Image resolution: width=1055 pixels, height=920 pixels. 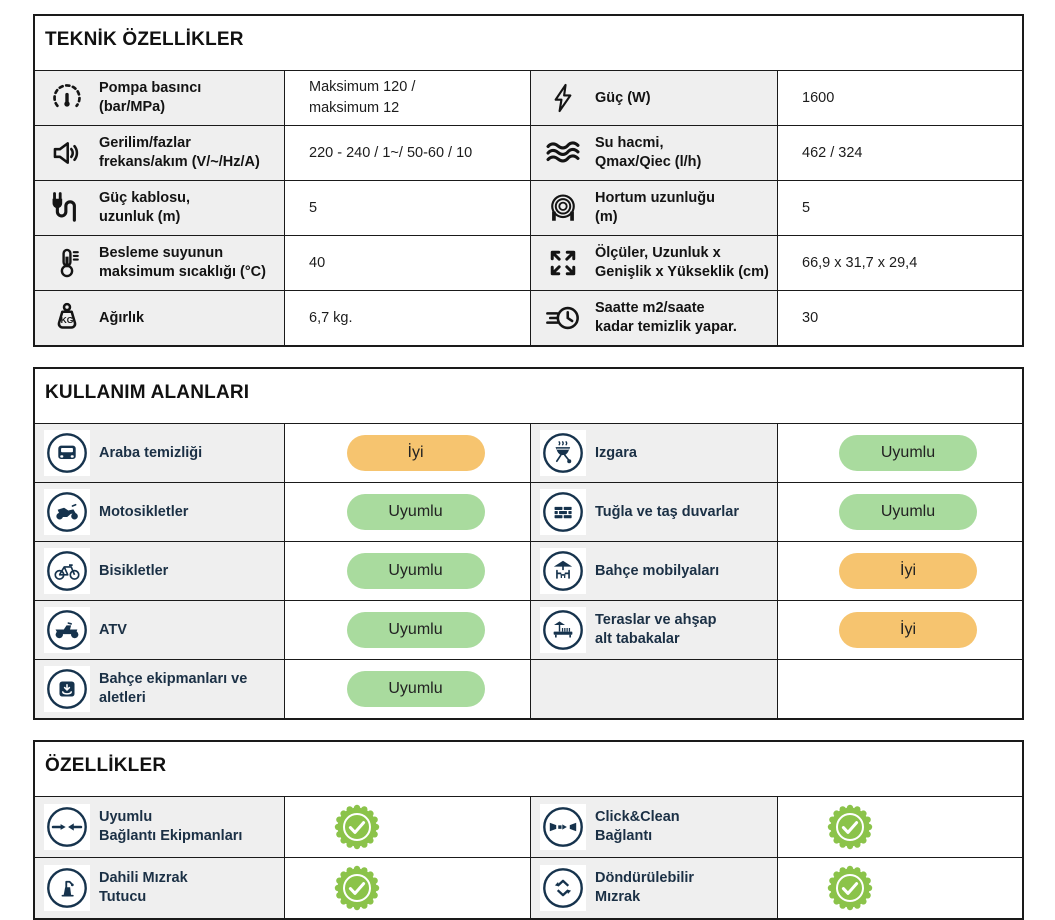 I want to click on brick-wall-icon, so click(x=563, y=512).